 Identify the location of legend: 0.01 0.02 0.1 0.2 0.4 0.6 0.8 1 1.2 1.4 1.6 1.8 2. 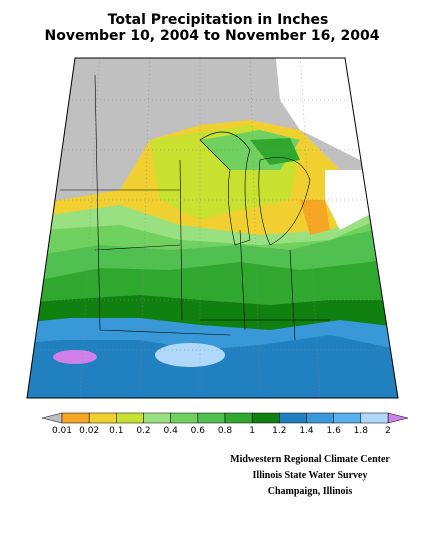
(225, 424).